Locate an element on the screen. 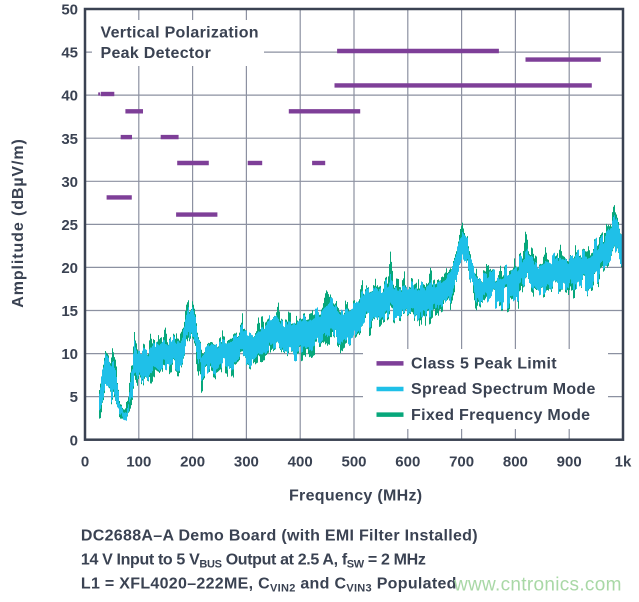  svg-text: 30 is located at coordinates (69, 182).